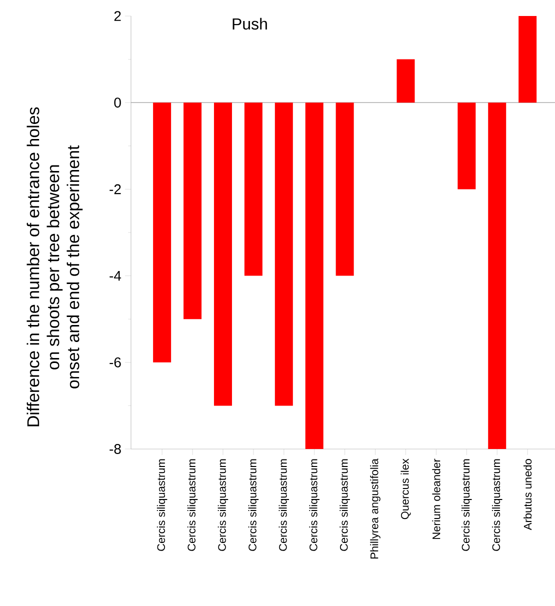 The image size is (555, 606). What do you see at coordinates (117, 103) in the screenshot?
I see `y-tick-label: 0` at bounding box center [117, 103].